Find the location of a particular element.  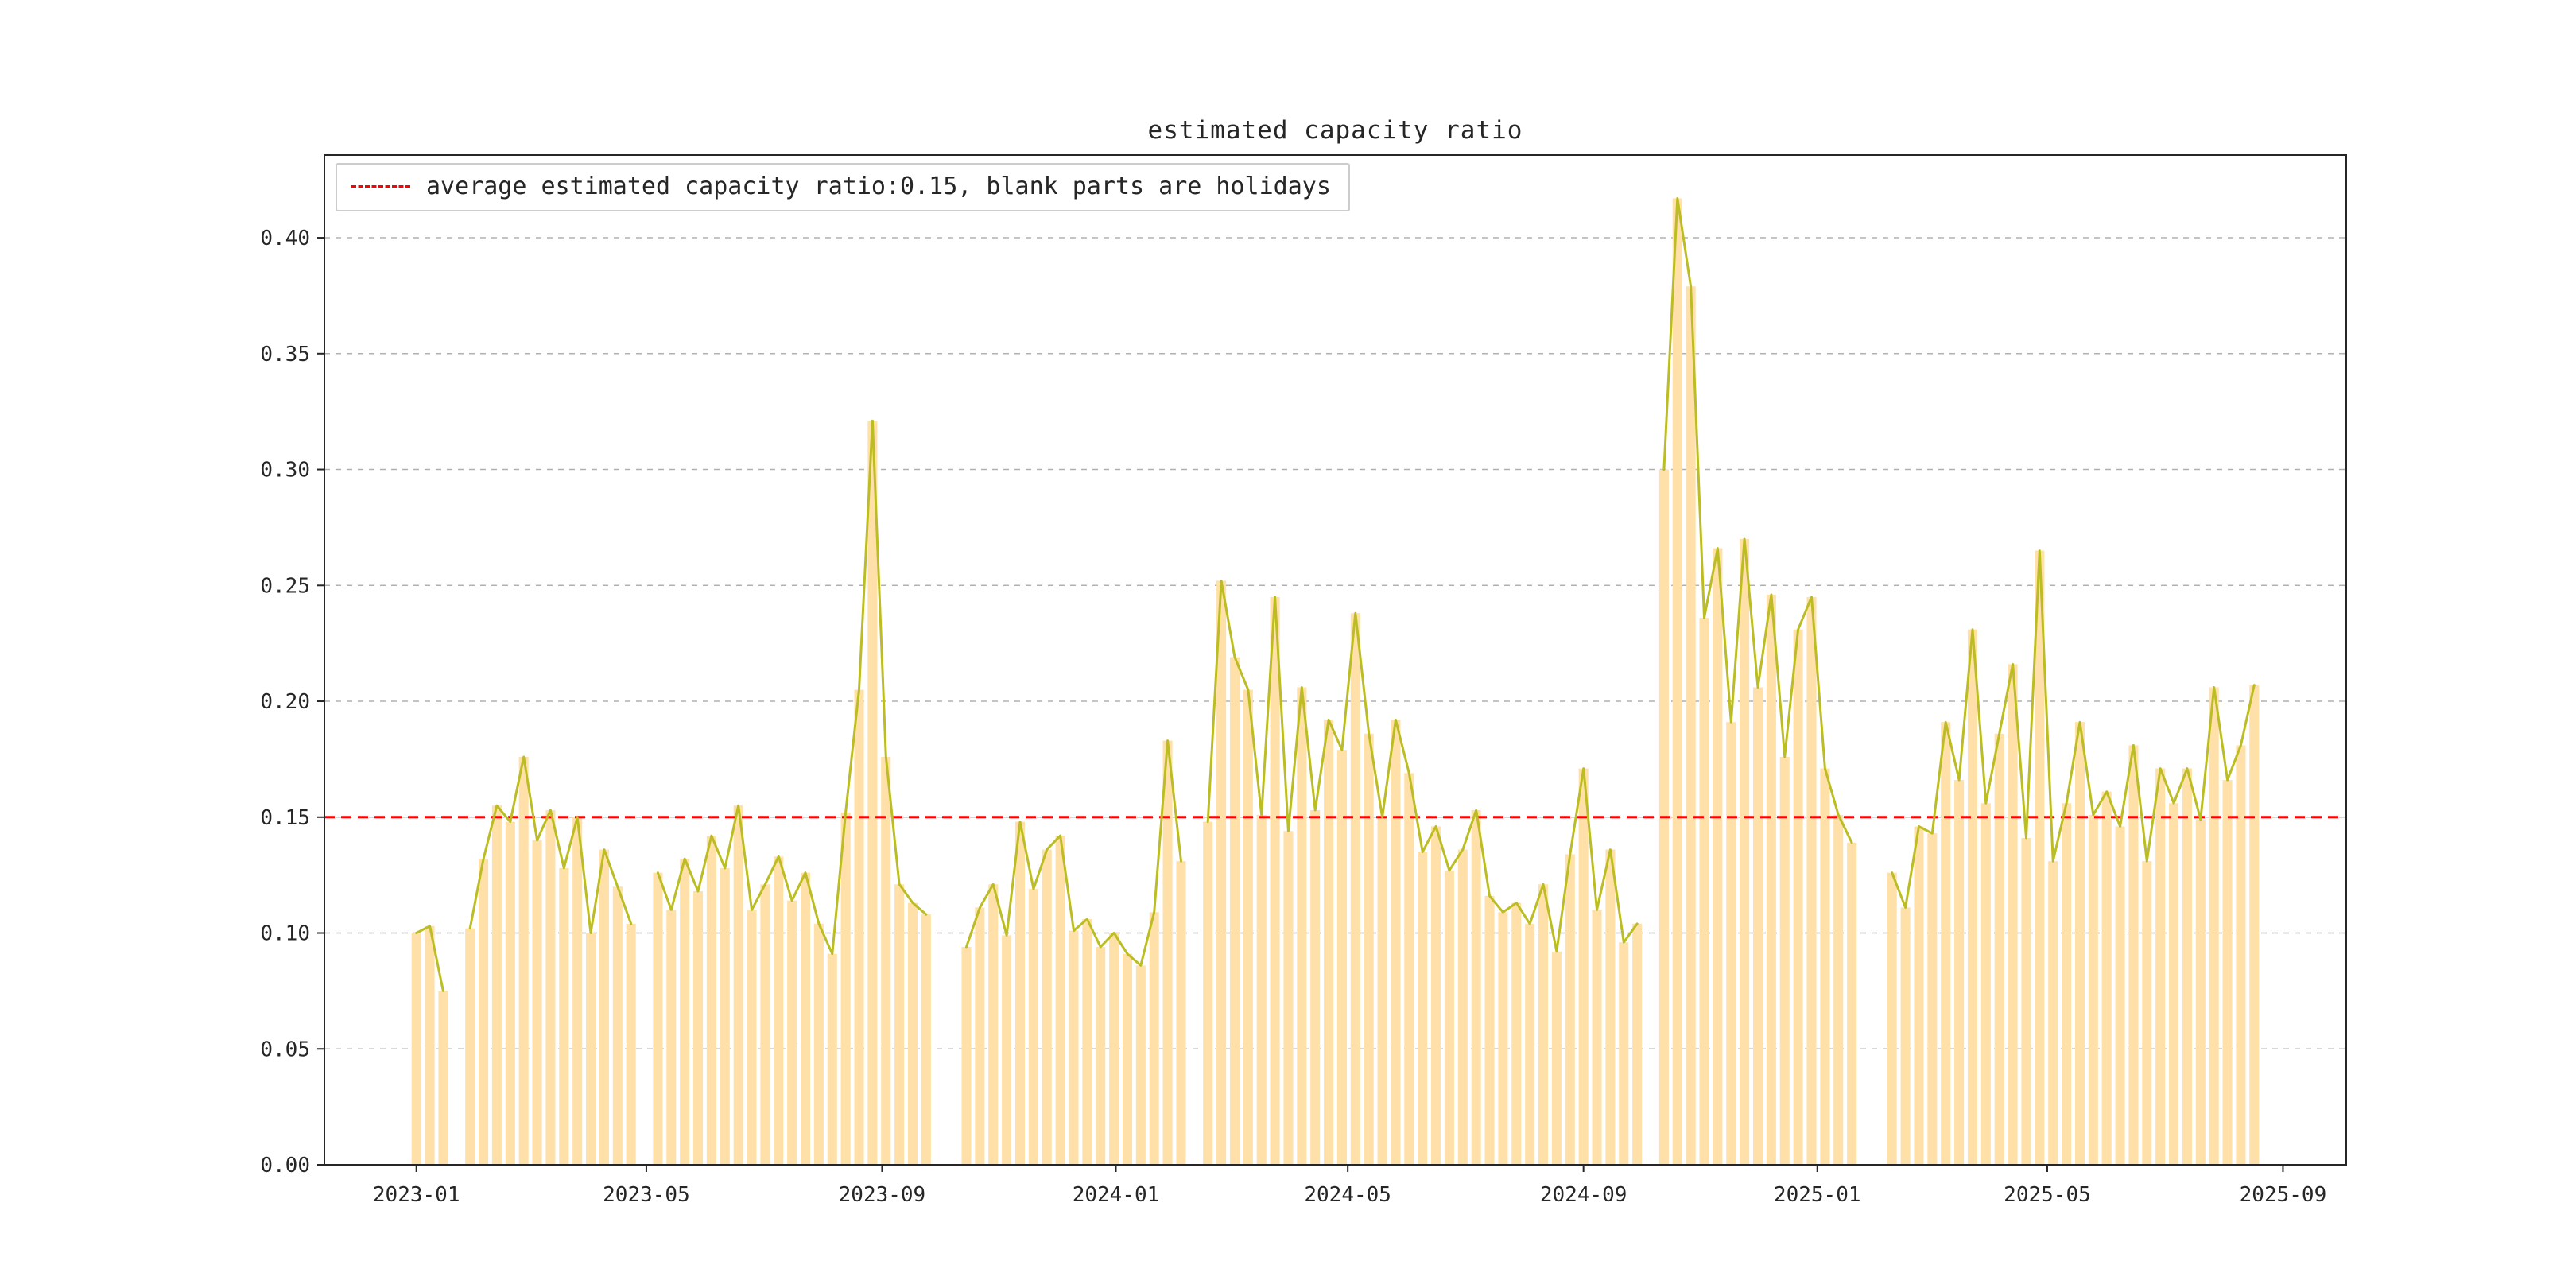

x-tick-label: 2023-05 is located at coordinates (646, 1195).